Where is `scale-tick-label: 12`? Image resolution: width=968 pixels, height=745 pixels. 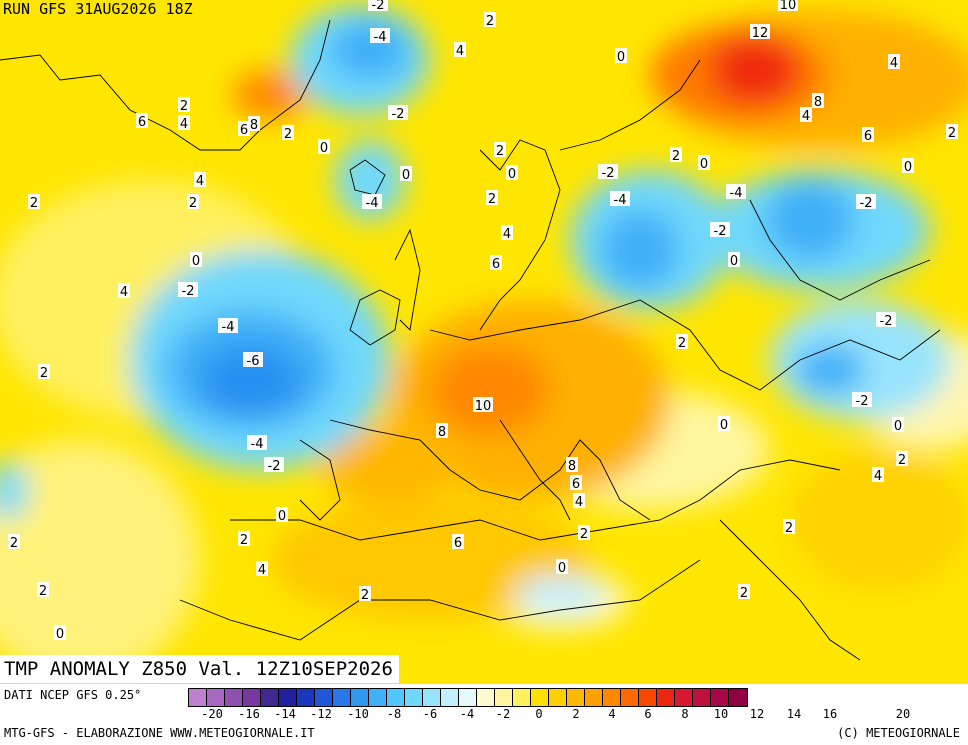 scale-tick-label: 12 is located at coordinates (757, 714).